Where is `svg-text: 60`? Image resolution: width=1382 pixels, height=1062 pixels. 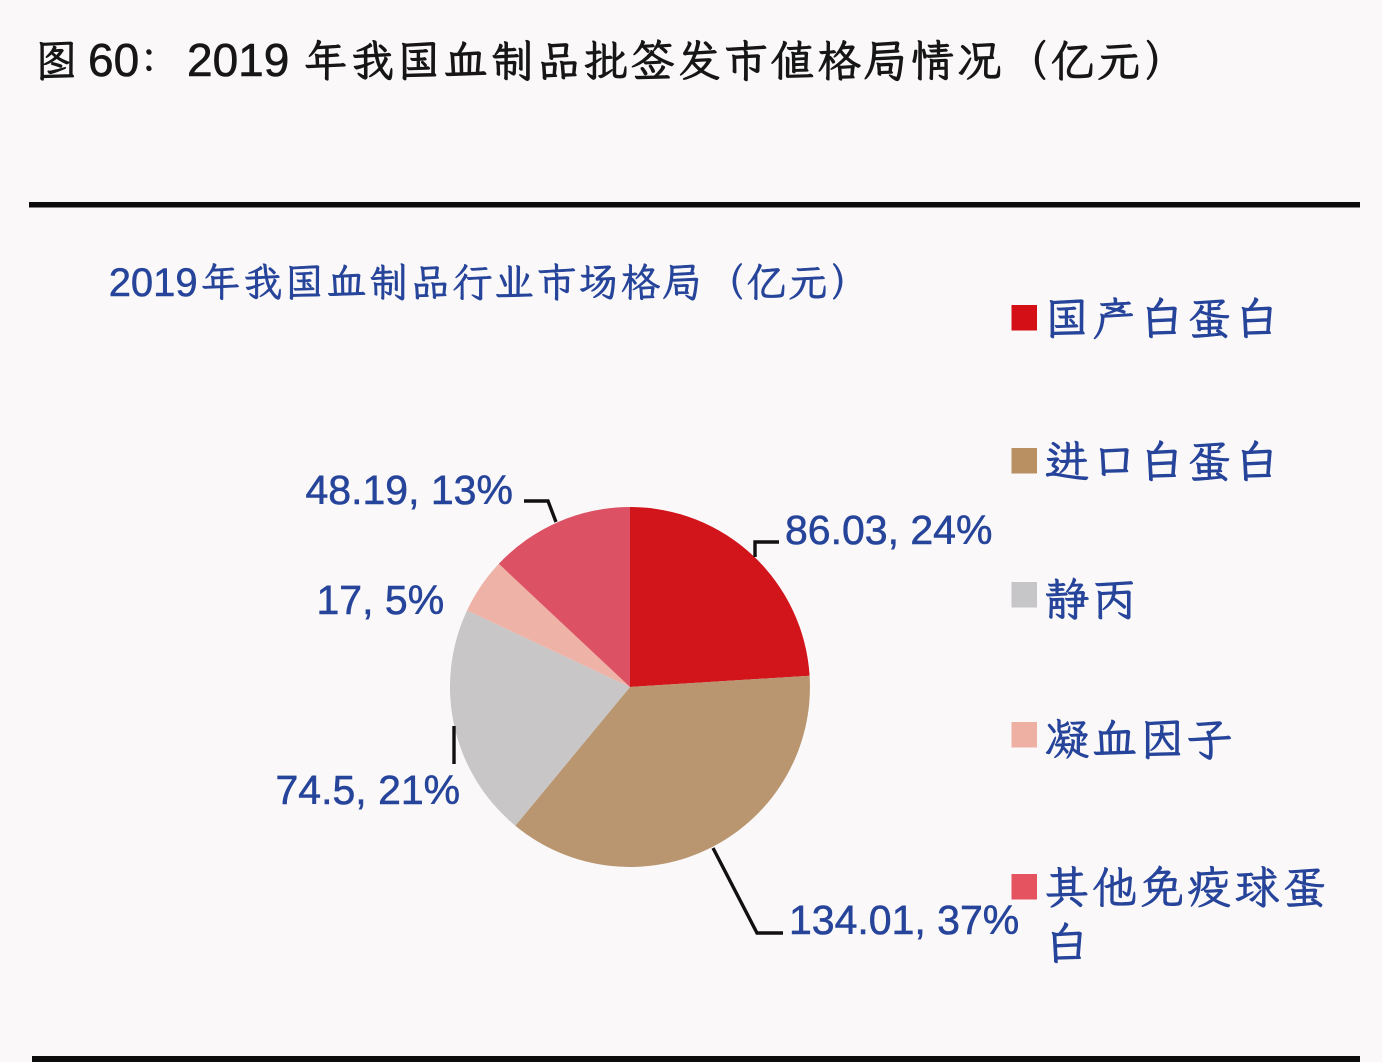 svg-text: 60 is located at coordinates (113, 60).